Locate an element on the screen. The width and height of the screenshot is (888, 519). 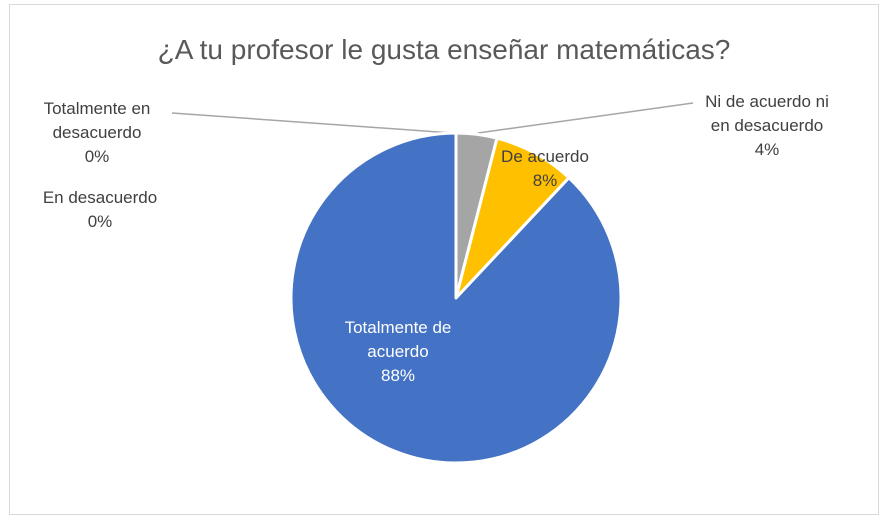
data-label: Ni de acuerdo ni en desacuerdo 4% is located at coordinates (767, 126).